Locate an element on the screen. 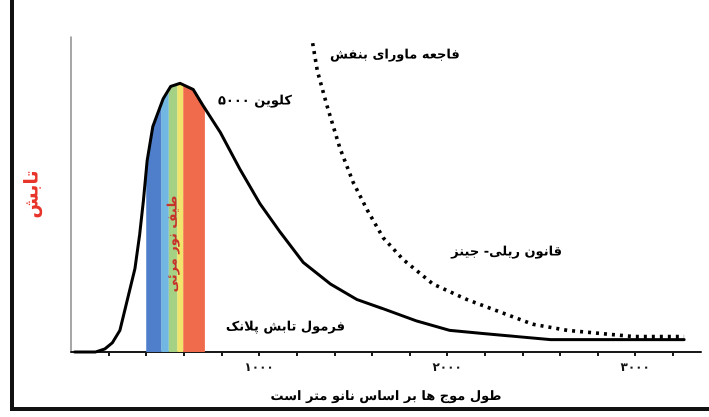 This screenshot has width=709, height=417. text: قانون ریلی- جینز is located at coordinates (506, 252).